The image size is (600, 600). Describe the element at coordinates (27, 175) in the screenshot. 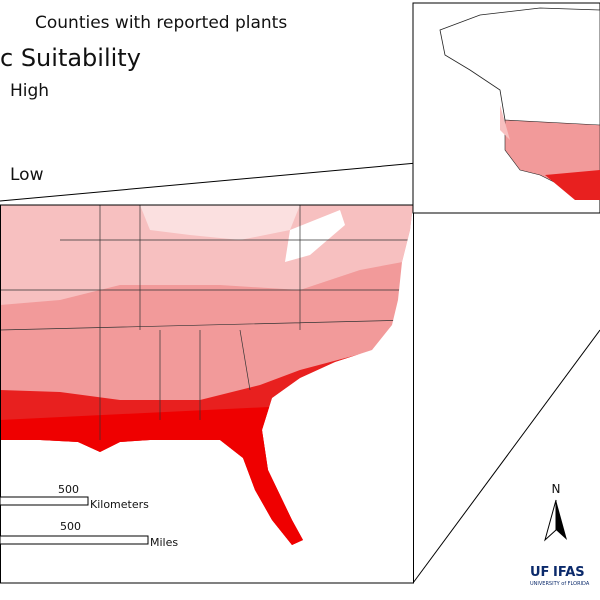

I see `legend-low: Low` at that location.